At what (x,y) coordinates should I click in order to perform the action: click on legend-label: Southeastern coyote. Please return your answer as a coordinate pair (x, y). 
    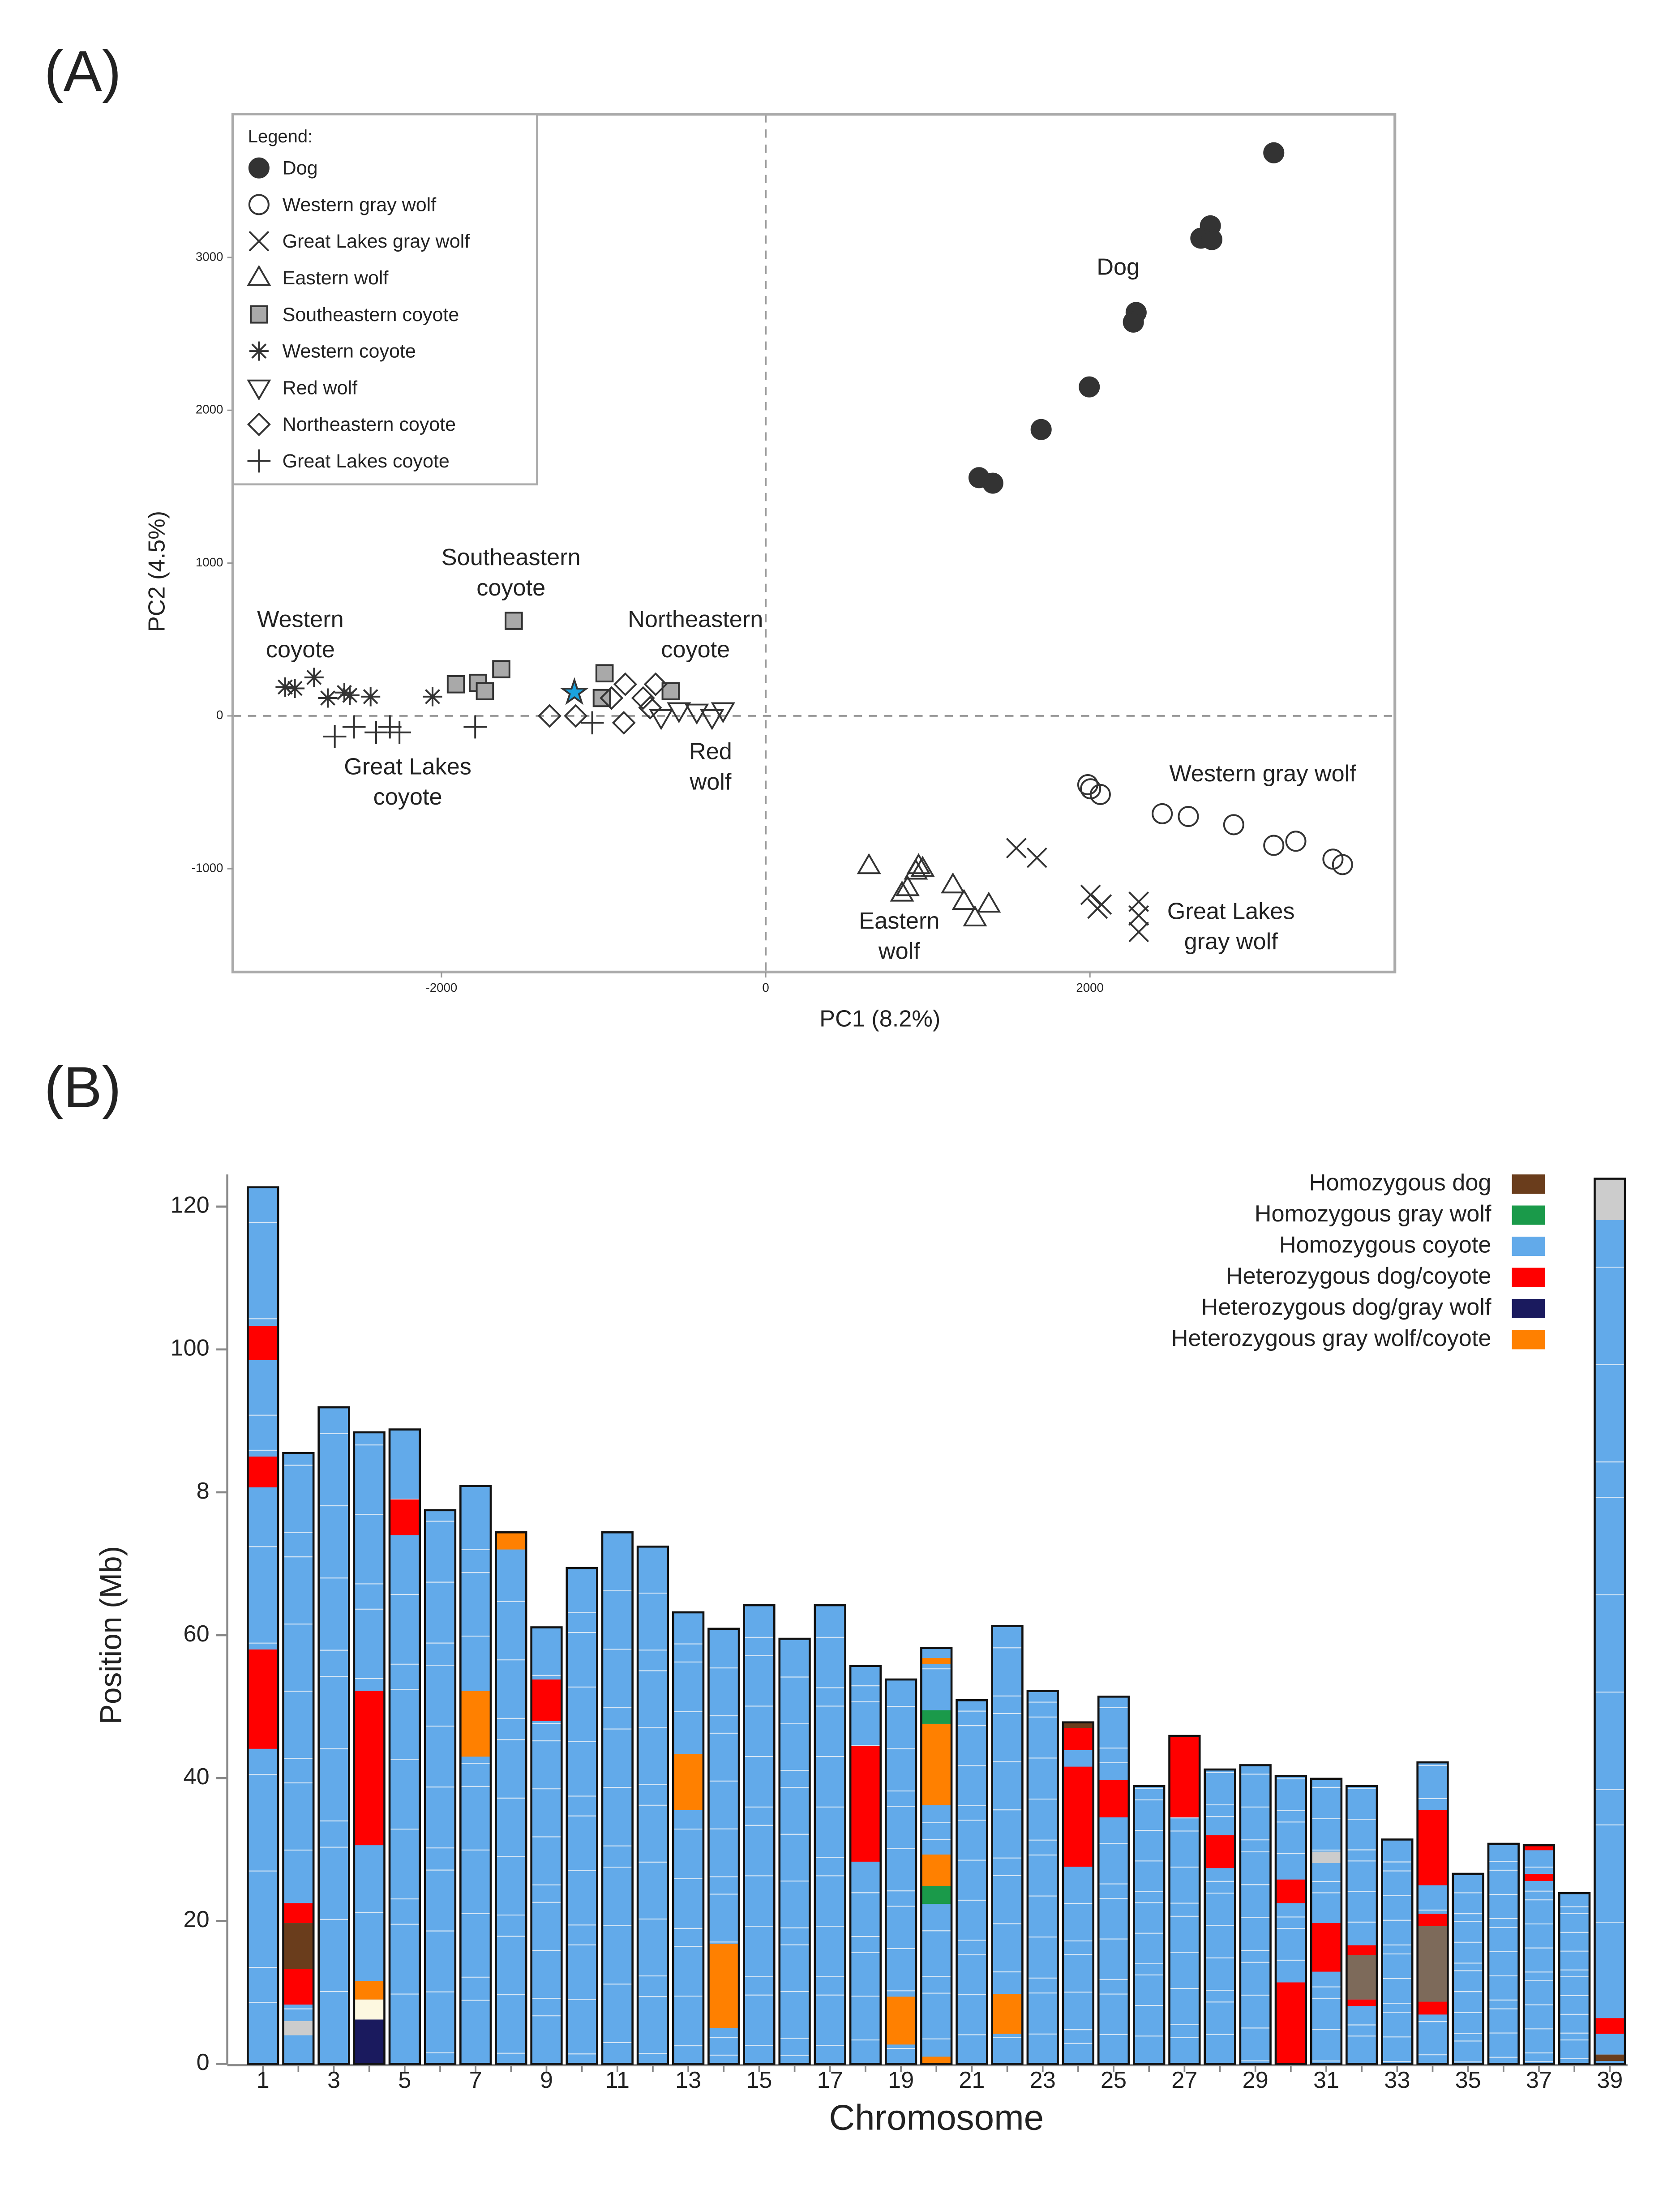
    Looking at the image, I should click on (371, 315).